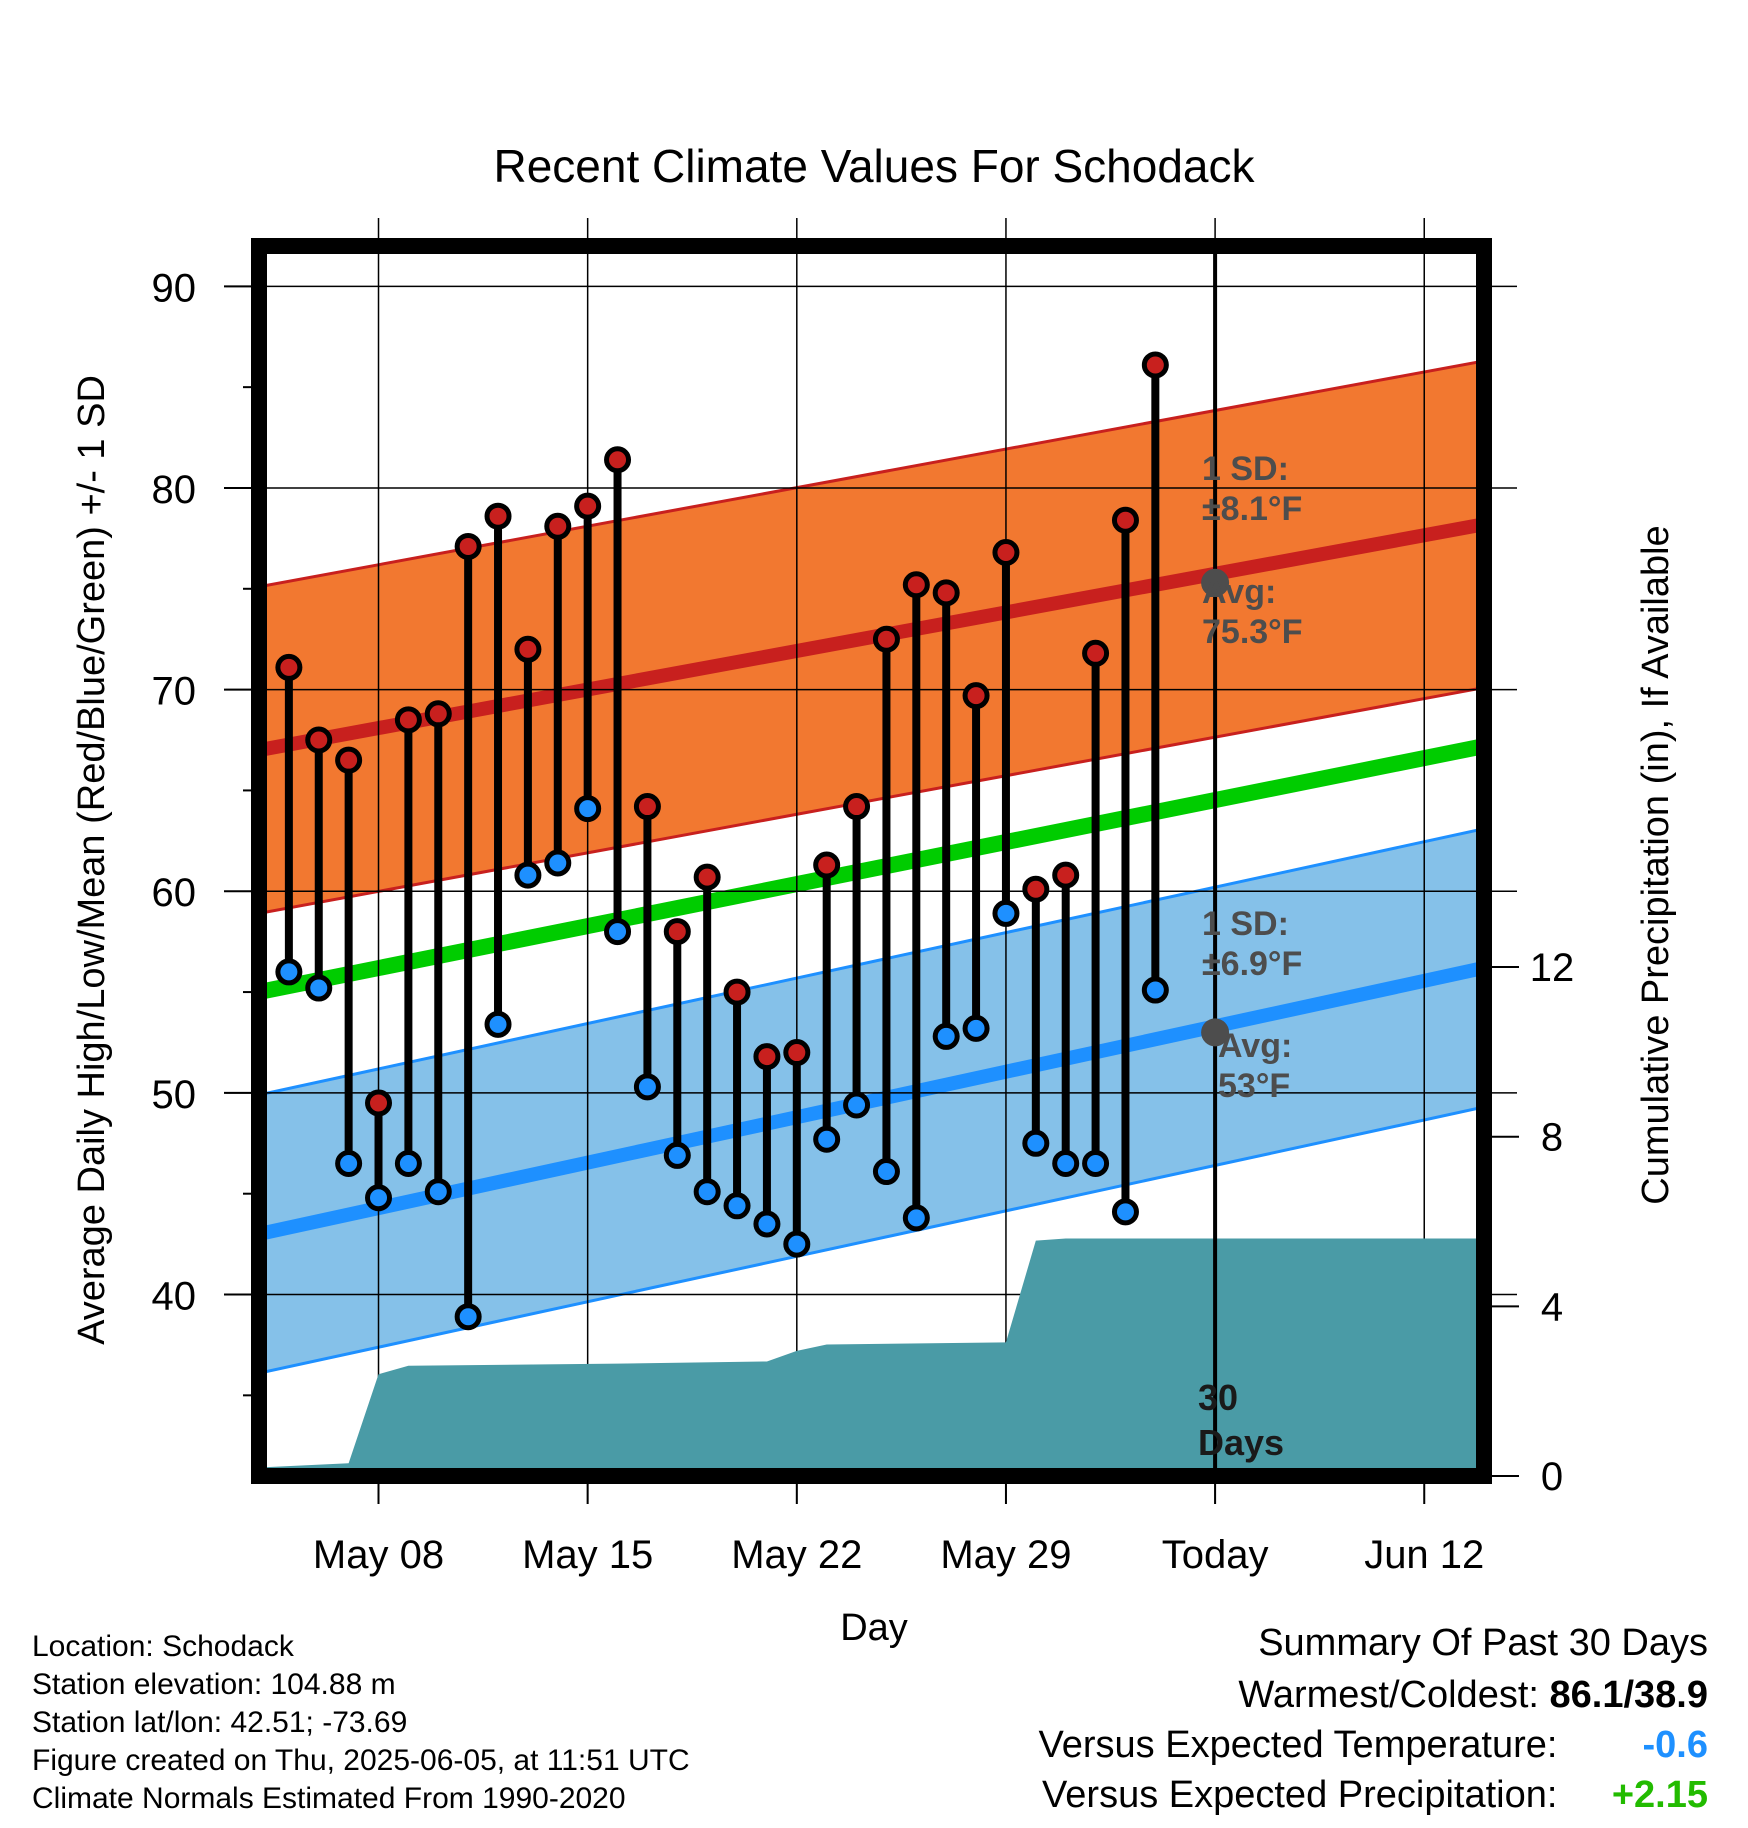 This screenshot has height=1828, width=1748. I want to click on high-sd-label: 1 SD:, so click(1245, 469).